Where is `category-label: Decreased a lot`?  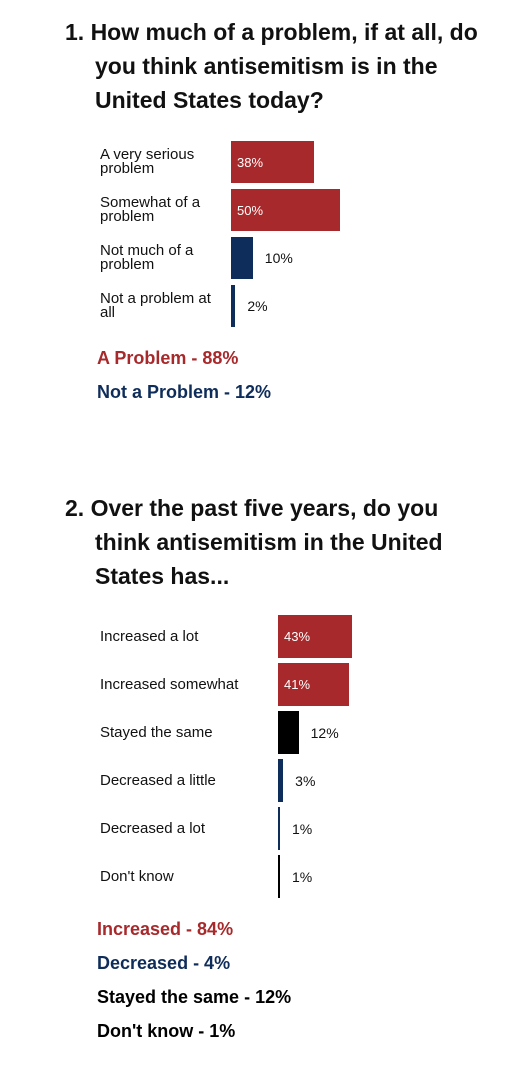
category-label: Decreased a lot is located at coordinates (153, 828).